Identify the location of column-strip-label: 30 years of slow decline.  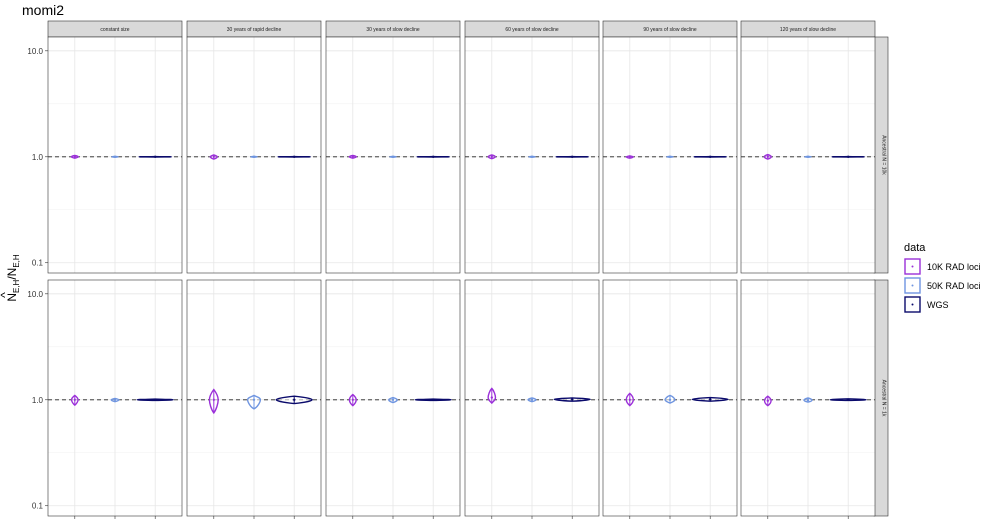
(393, 30).